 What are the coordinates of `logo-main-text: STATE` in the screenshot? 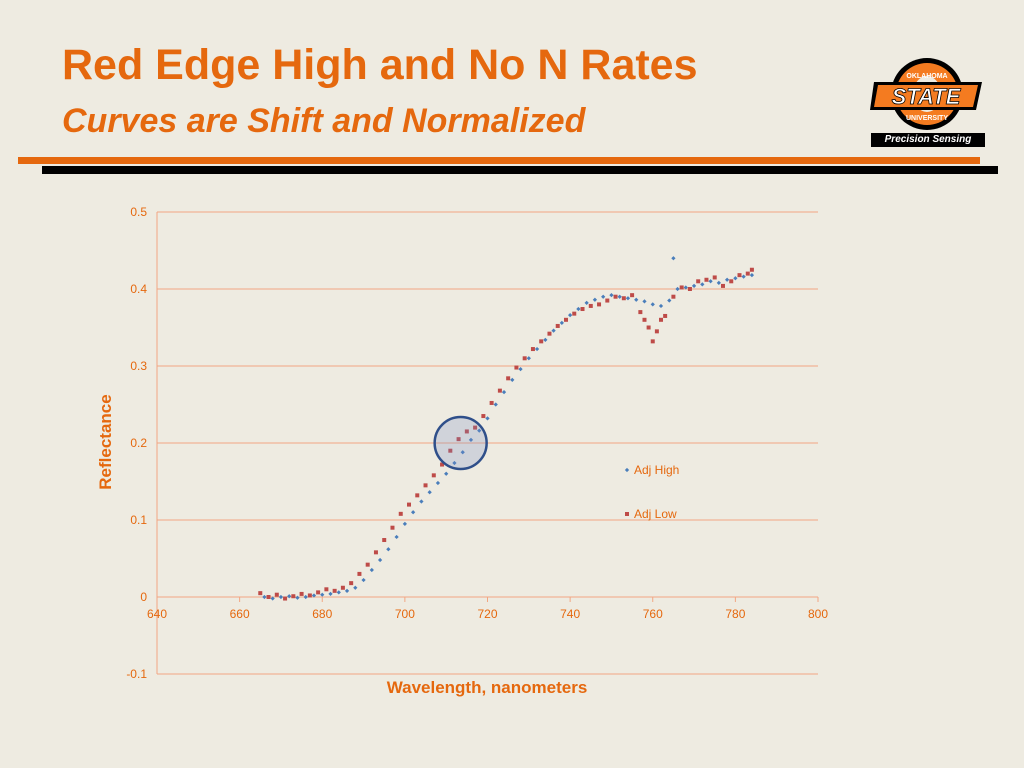 It's located at (927, 96).